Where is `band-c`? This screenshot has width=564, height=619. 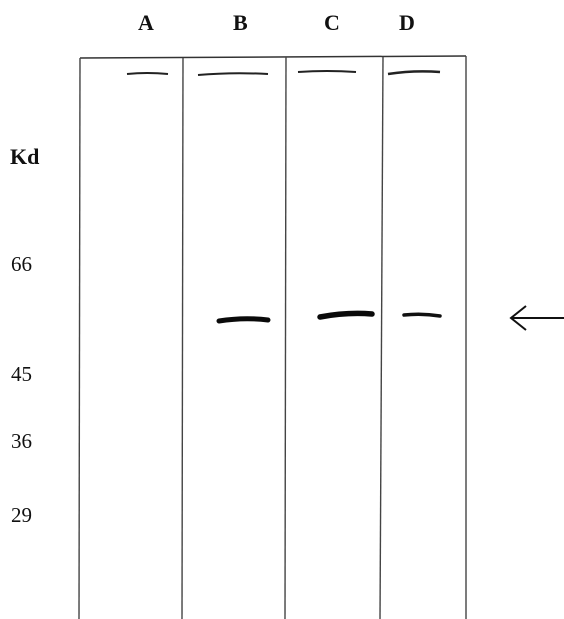 band-c is located at coordinates (346, 315).